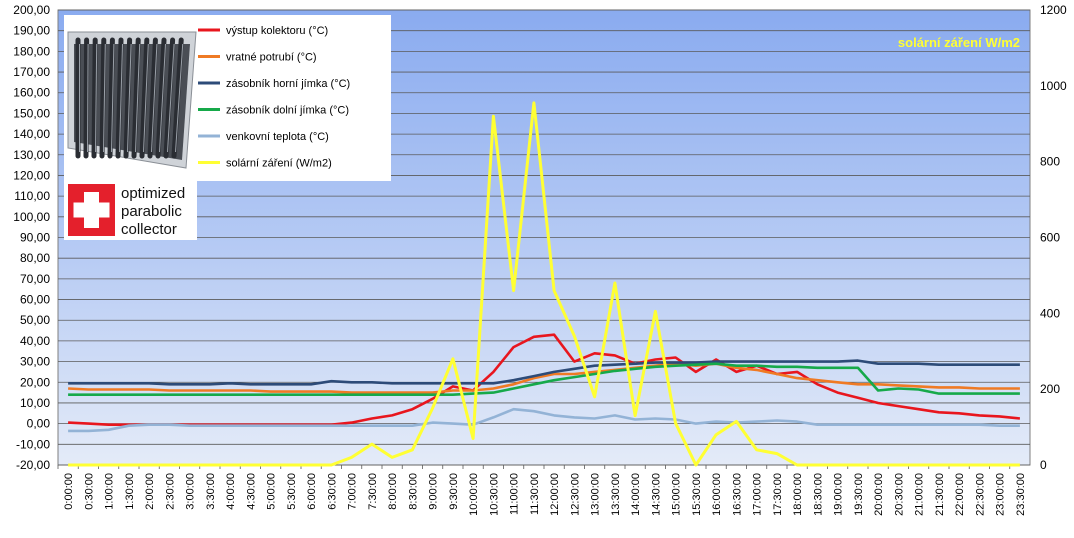  I want to click on x-tick-label: 8:00:00, so click(393, 491).